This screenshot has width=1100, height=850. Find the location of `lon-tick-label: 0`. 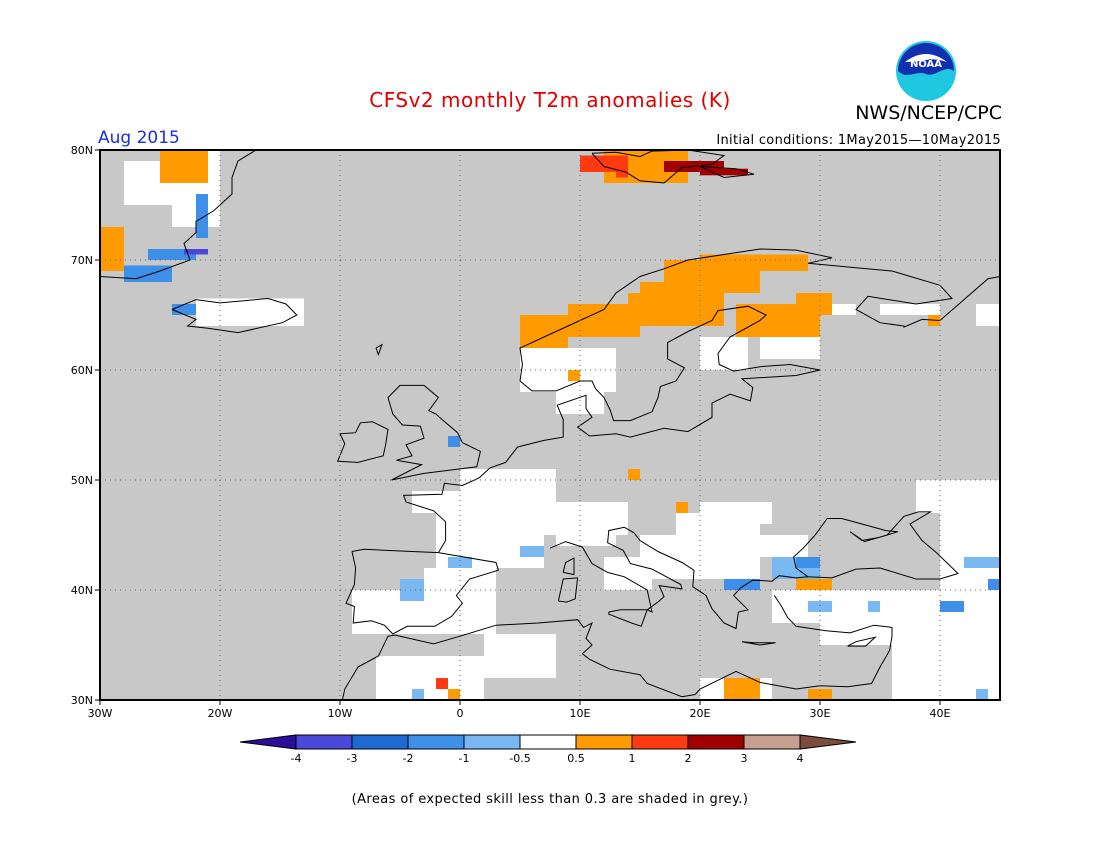

lon-tick-label: 0 is located at coordinates (460, 713).